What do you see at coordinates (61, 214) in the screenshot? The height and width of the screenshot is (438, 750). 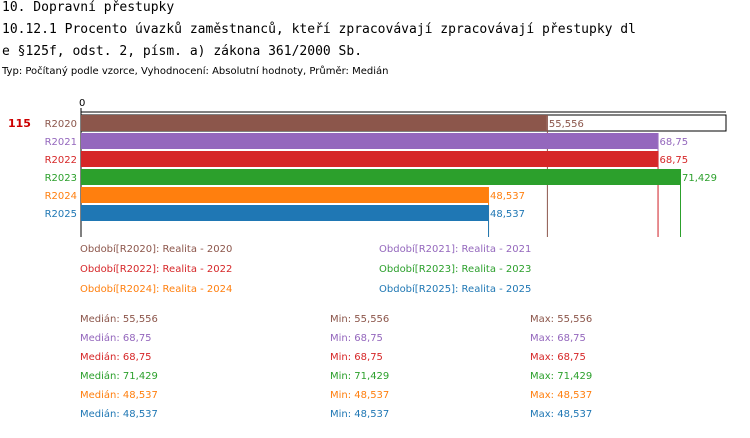 I see `category-label: R2025` at bounding box center [61, 214].